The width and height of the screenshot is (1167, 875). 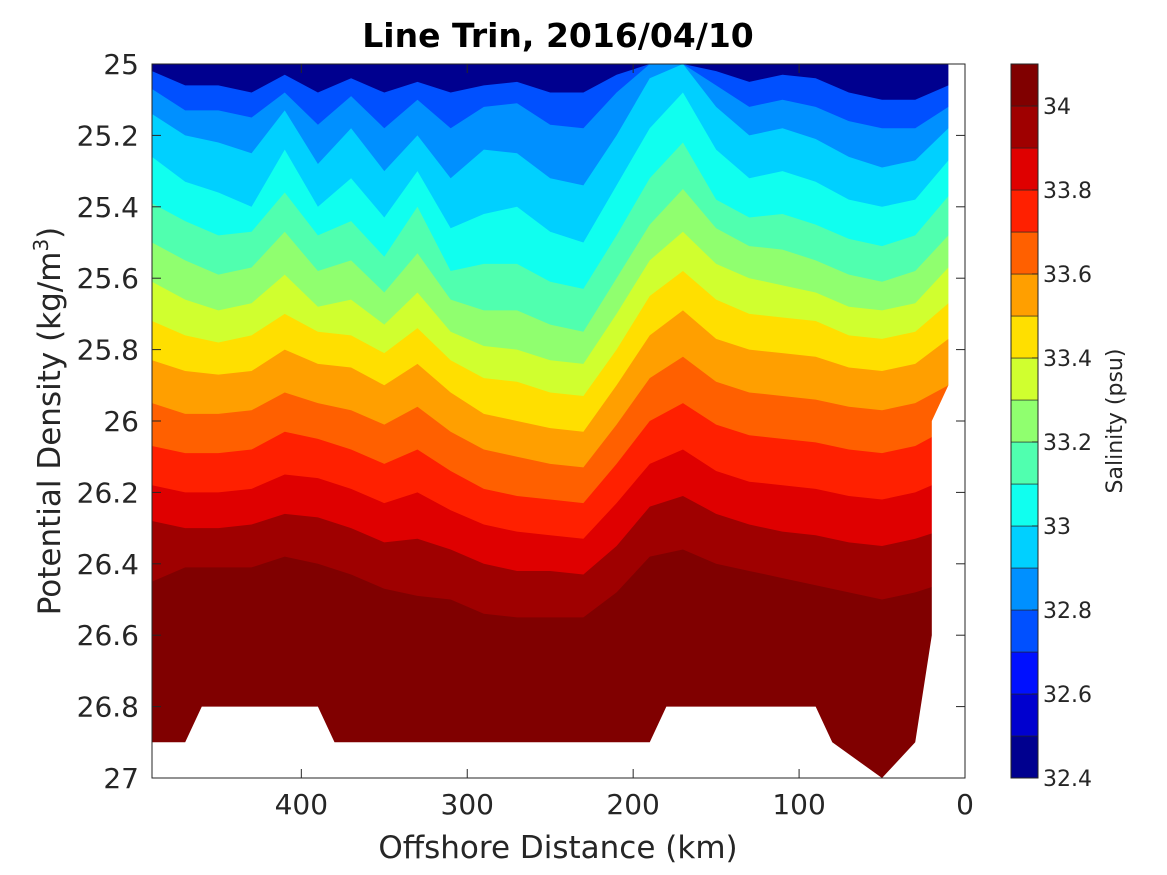 I want to click on y-tick-label: 25.2, so click(x=108, y=135).